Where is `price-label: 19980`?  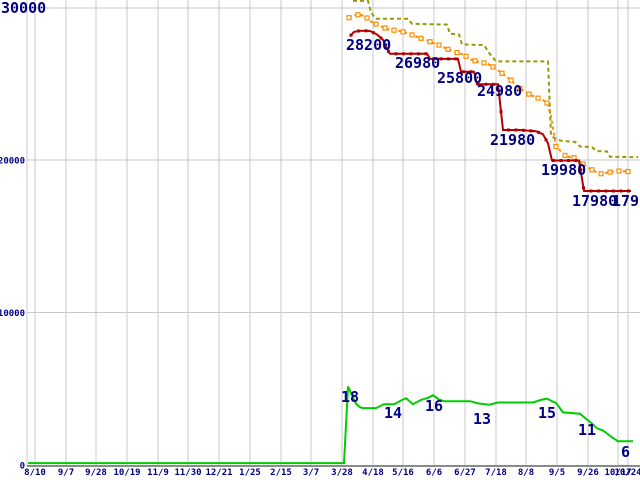
price-label: 19980 is located at coordinates (563, 170).